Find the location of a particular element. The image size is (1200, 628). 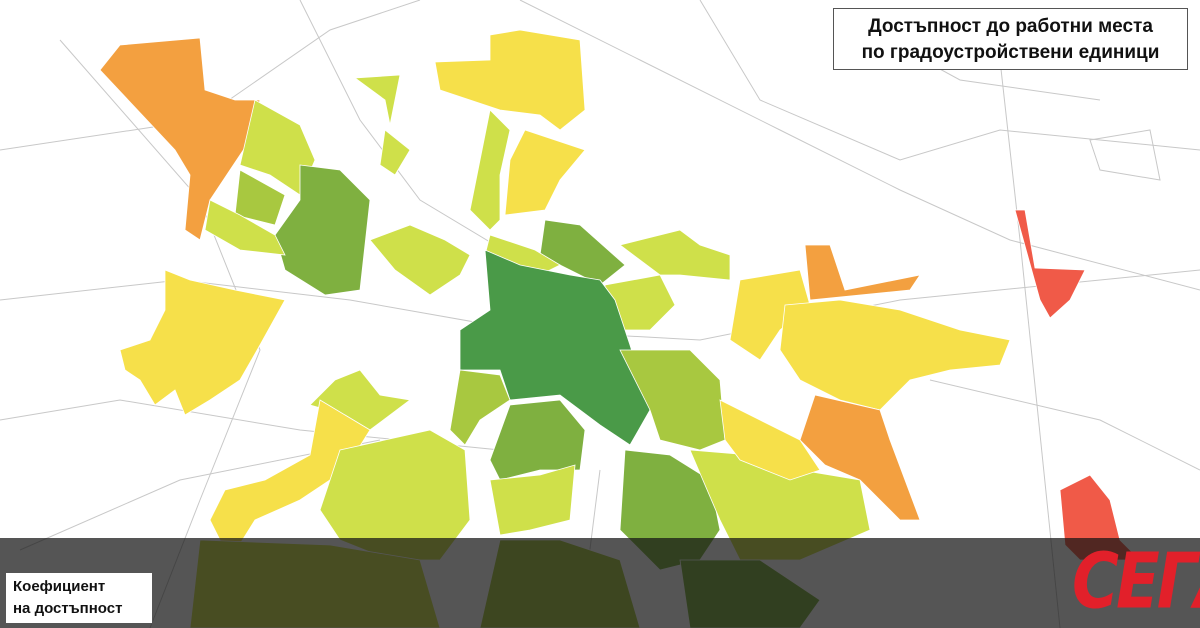

legend-title-line: на достъпност is located at coordinates (68, 608).